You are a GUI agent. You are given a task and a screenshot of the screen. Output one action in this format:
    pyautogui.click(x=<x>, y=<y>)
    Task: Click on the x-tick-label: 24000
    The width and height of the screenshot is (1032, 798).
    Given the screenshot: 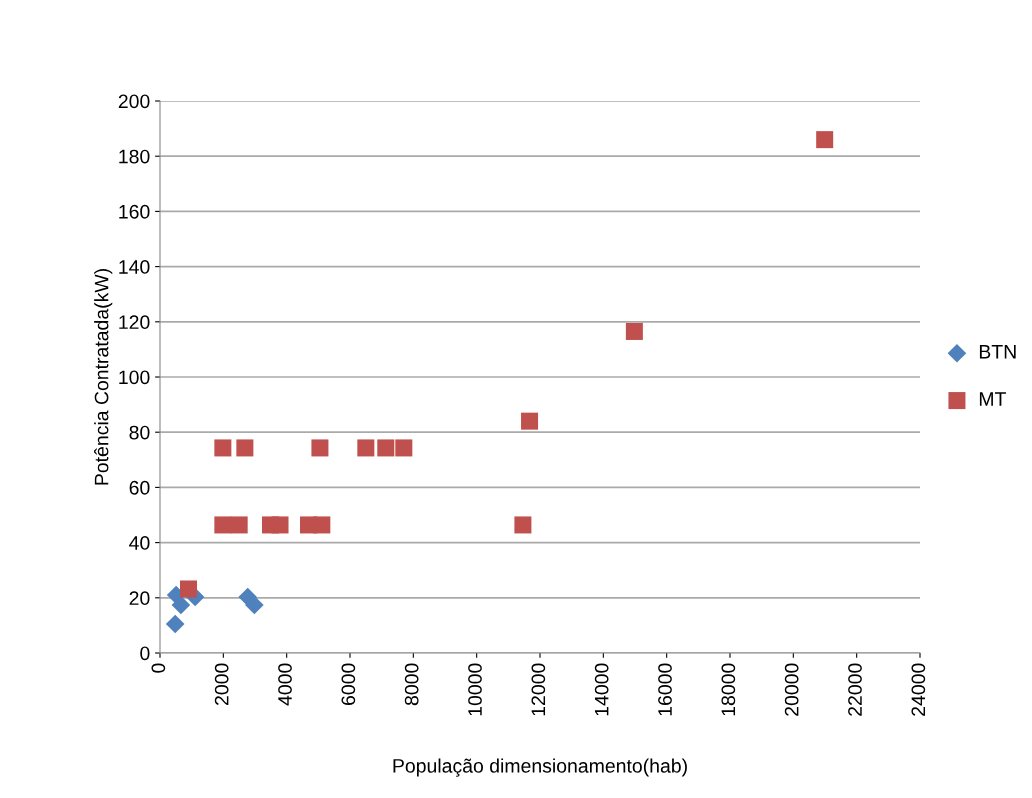 What is the action you would take?
    pyautogui.click(x=918, y=689)
    